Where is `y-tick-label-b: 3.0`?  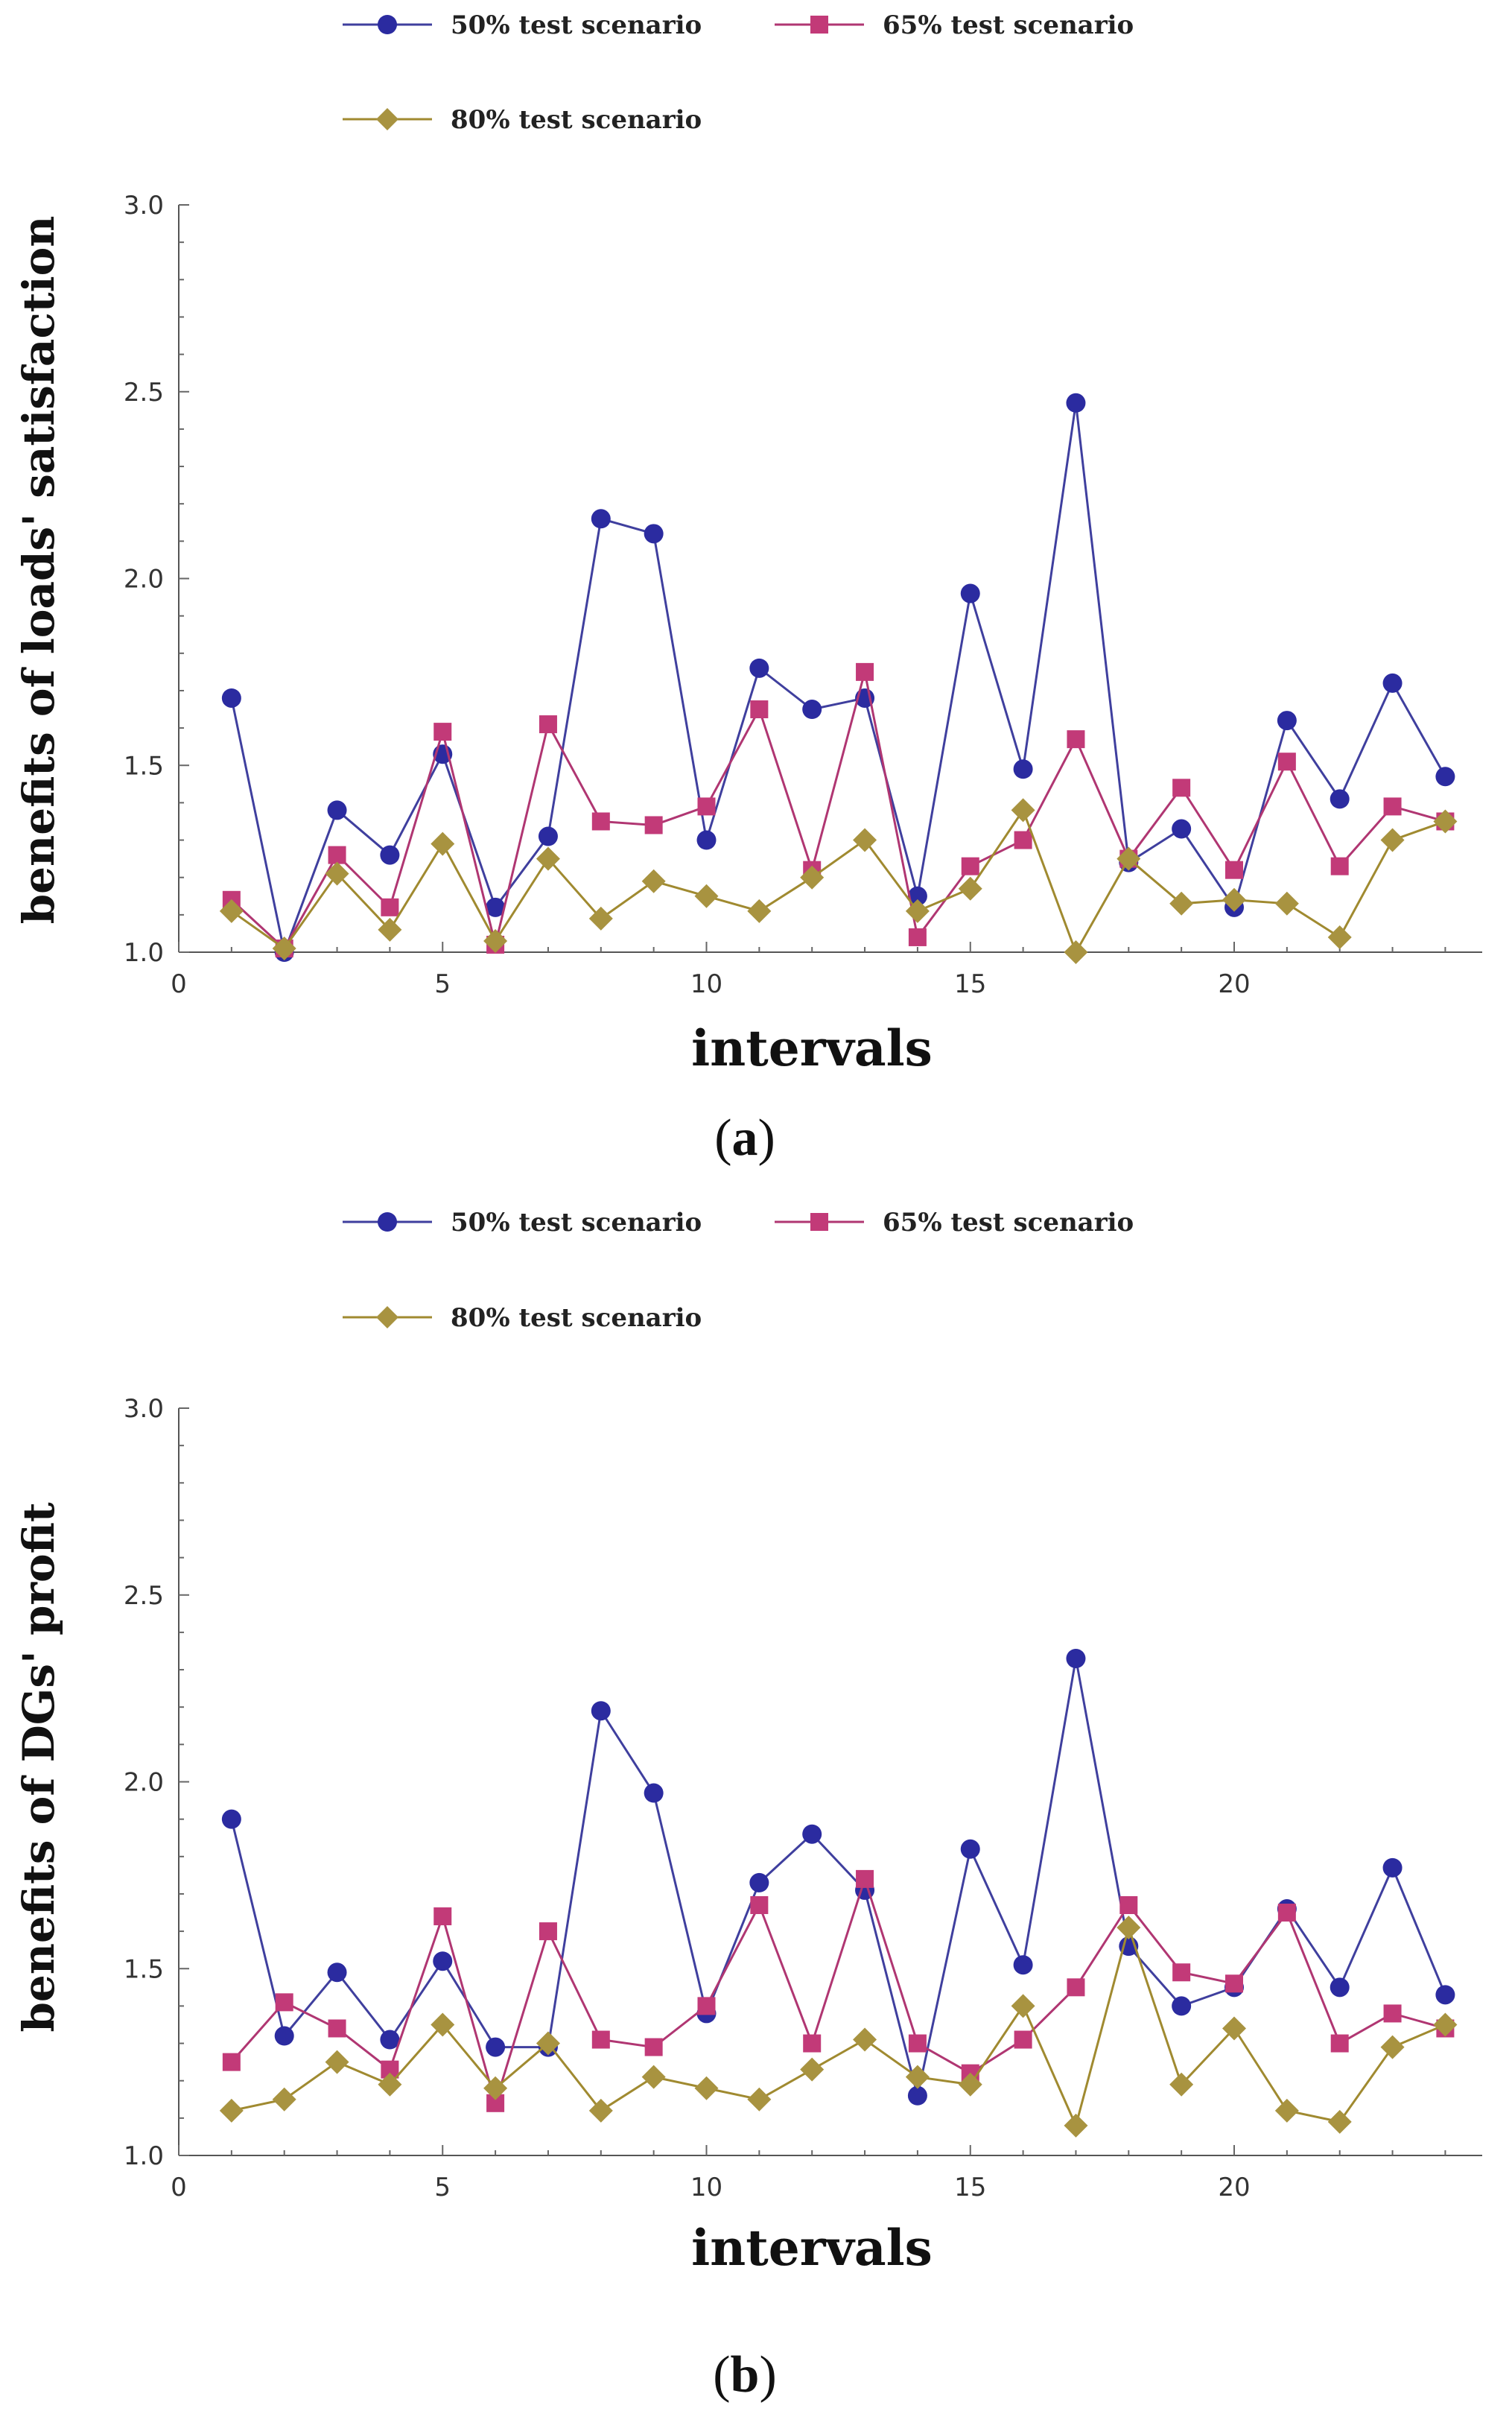
y-tick-label-b: 3.0 is located at coordinates (144, 1409).